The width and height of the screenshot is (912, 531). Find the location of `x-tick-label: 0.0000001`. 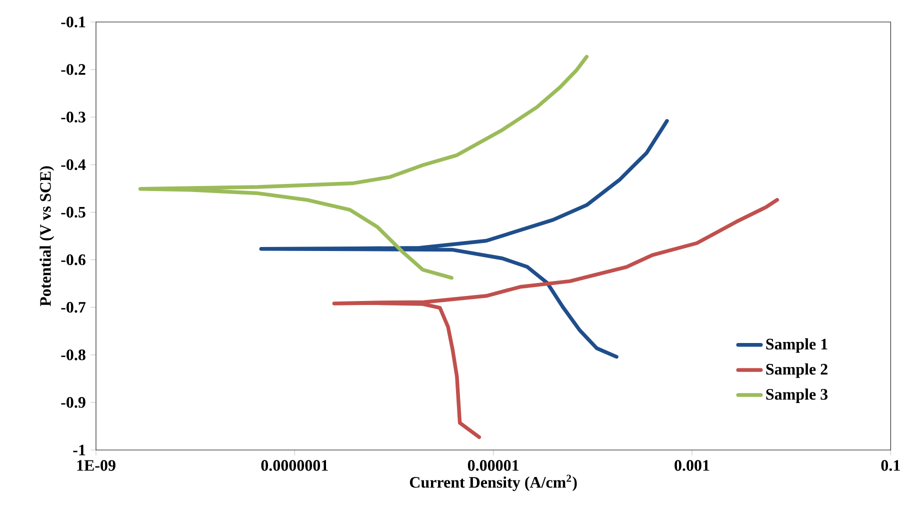

x-tick-label: 0.0000001 is located at coordinates (294, 465).